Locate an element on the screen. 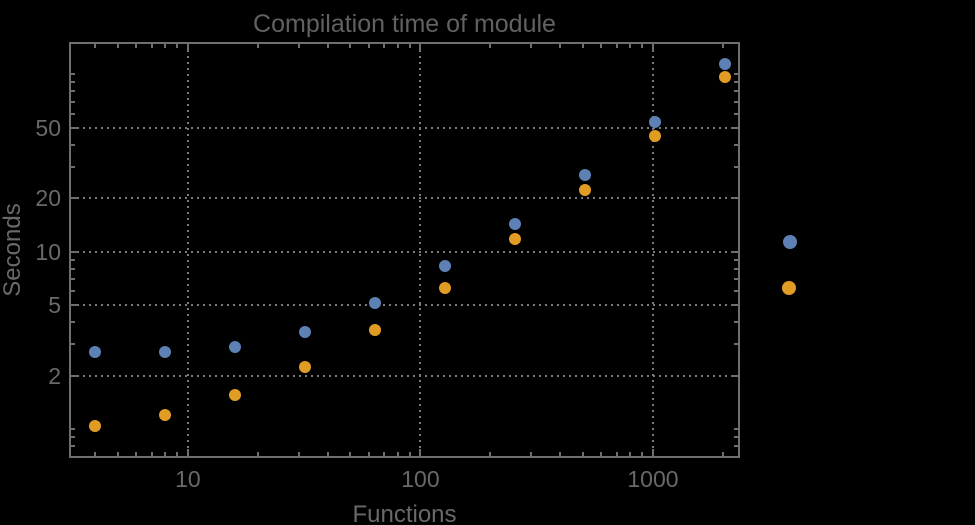 This screenshot has width=975, height=525. y-tick-label: 2 is located at coordinates (54, 375).